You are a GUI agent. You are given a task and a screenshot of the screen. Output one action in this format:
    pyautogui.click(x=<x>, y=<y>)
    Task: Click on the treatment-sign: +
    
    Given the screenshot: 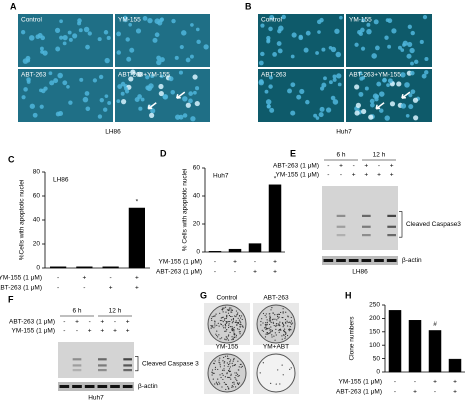 What is the action you would take?
    pyautogui.click(x=102, y=322)
    